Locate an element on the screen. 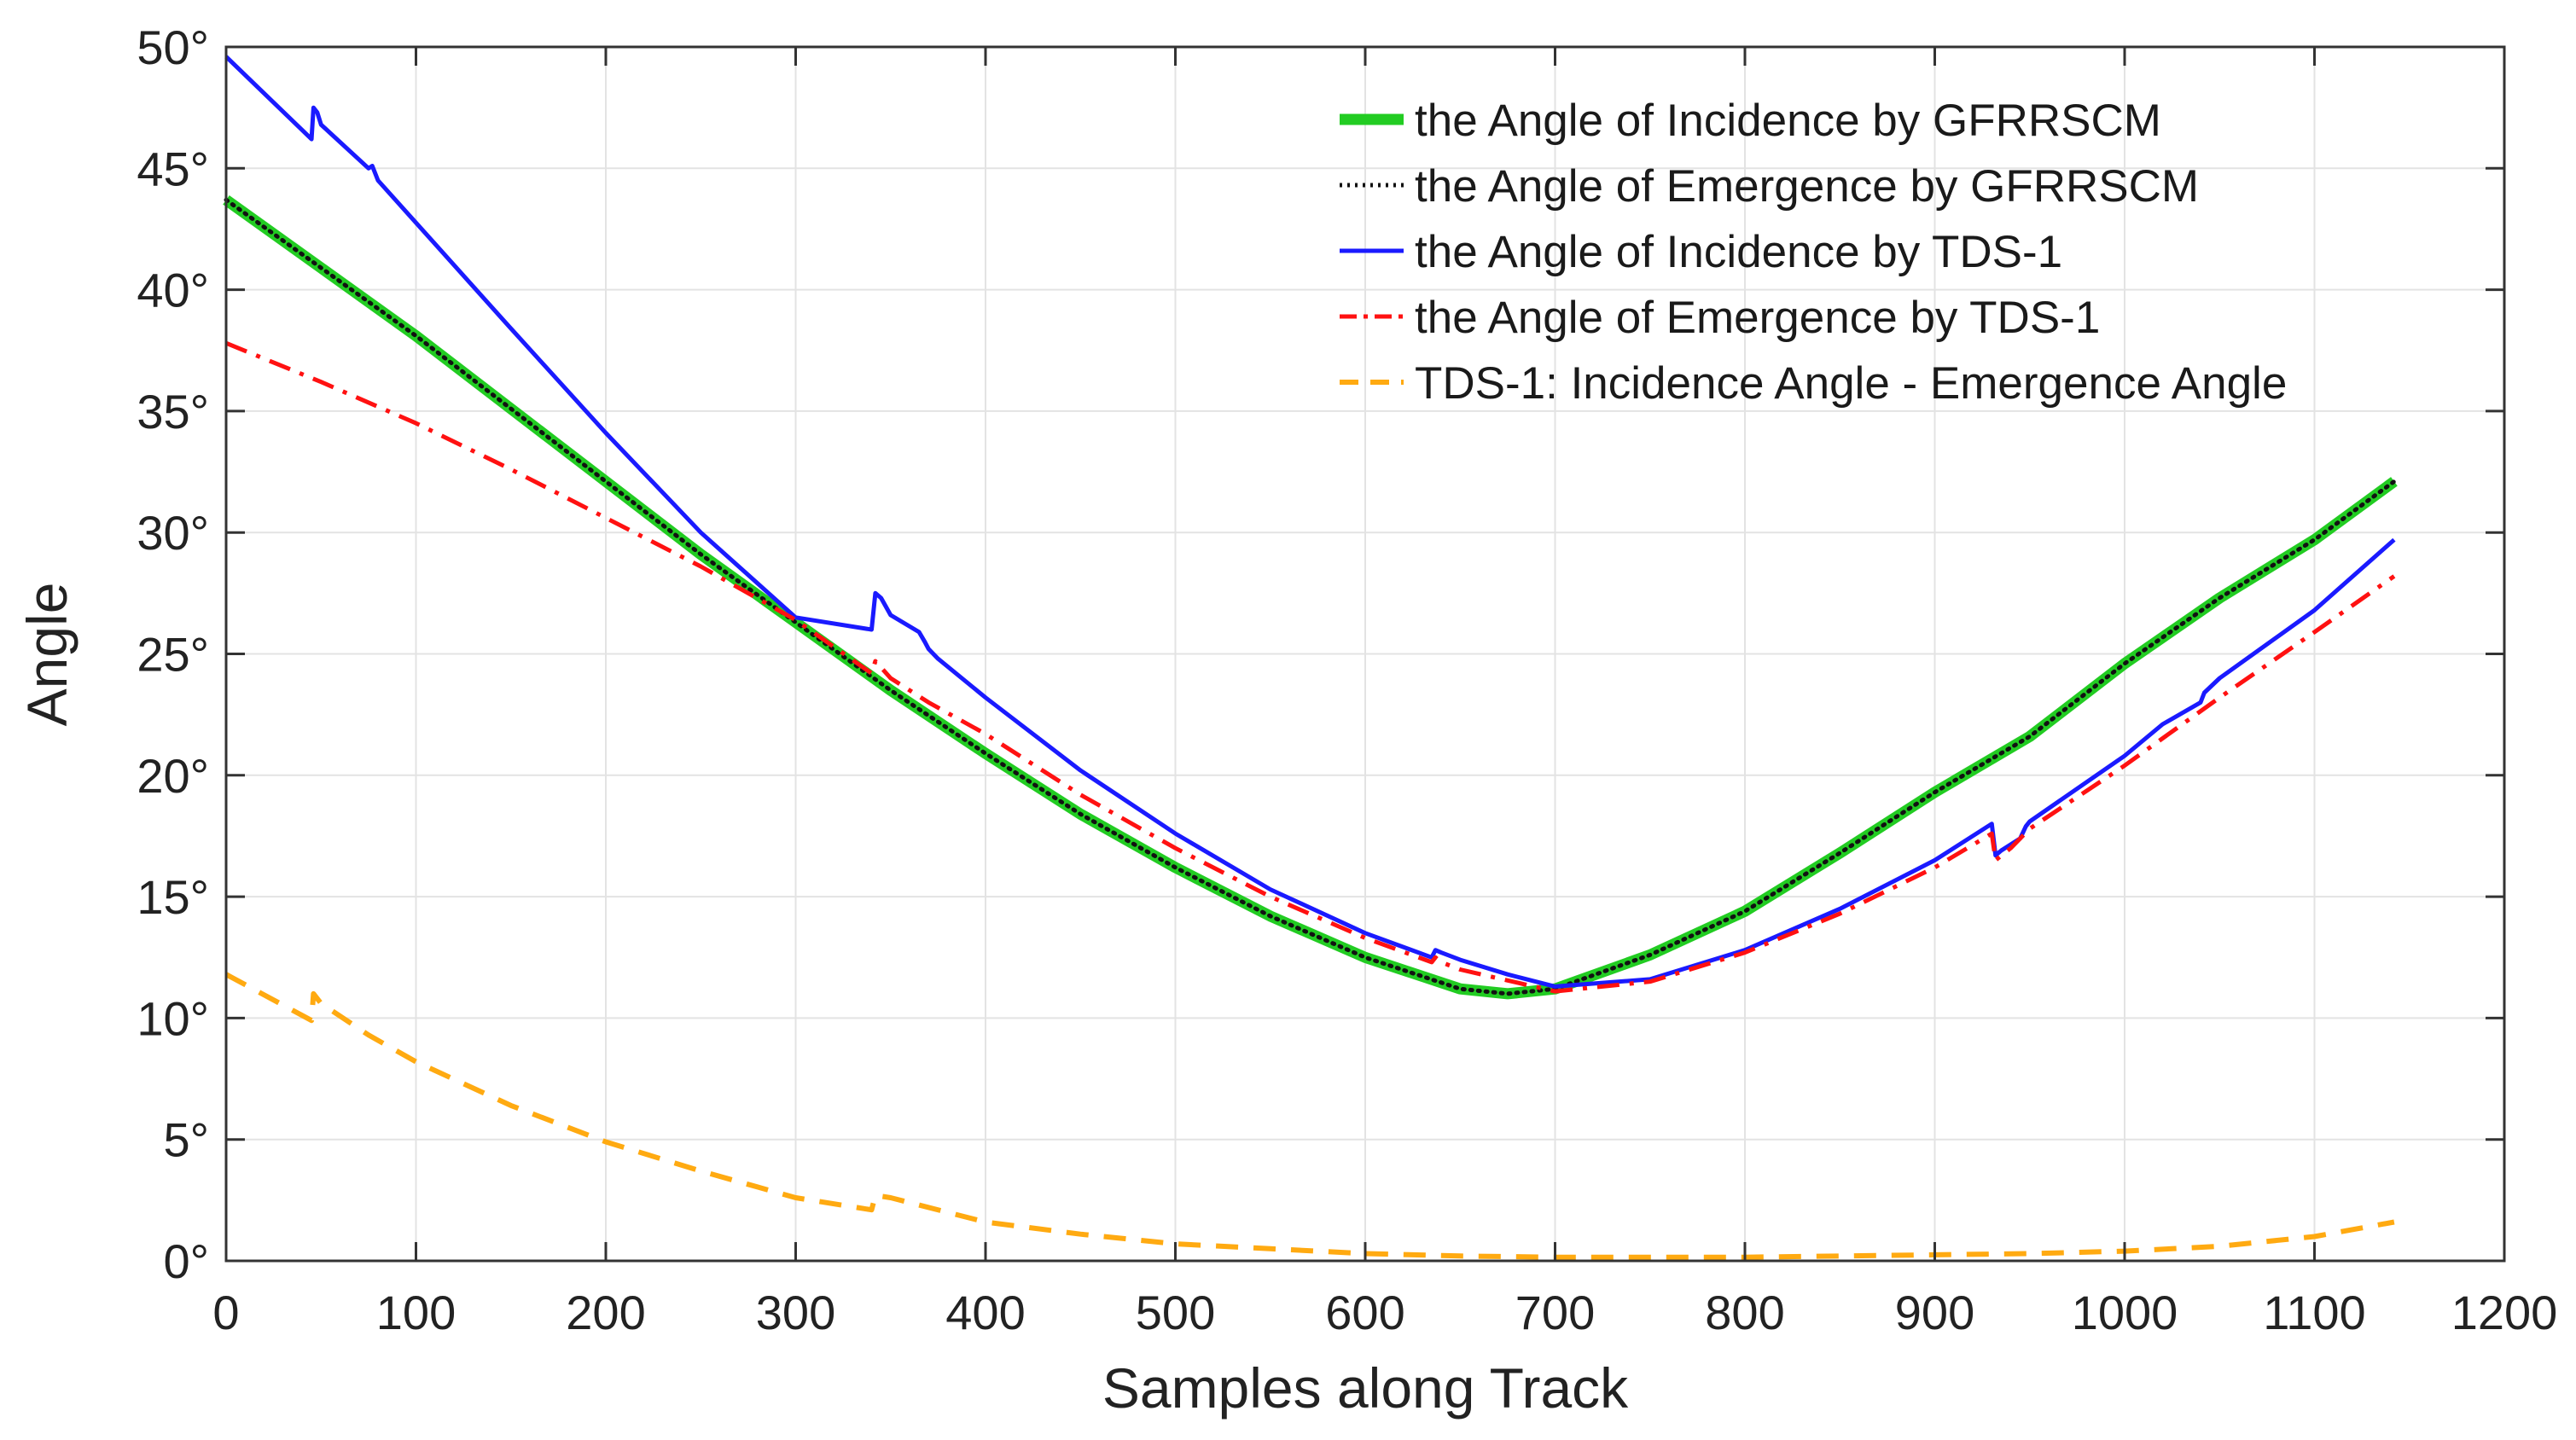 The width and height of the screenshot is (2576, 1440). x-tick-label: 200 is located at coordinates (605, 1313).